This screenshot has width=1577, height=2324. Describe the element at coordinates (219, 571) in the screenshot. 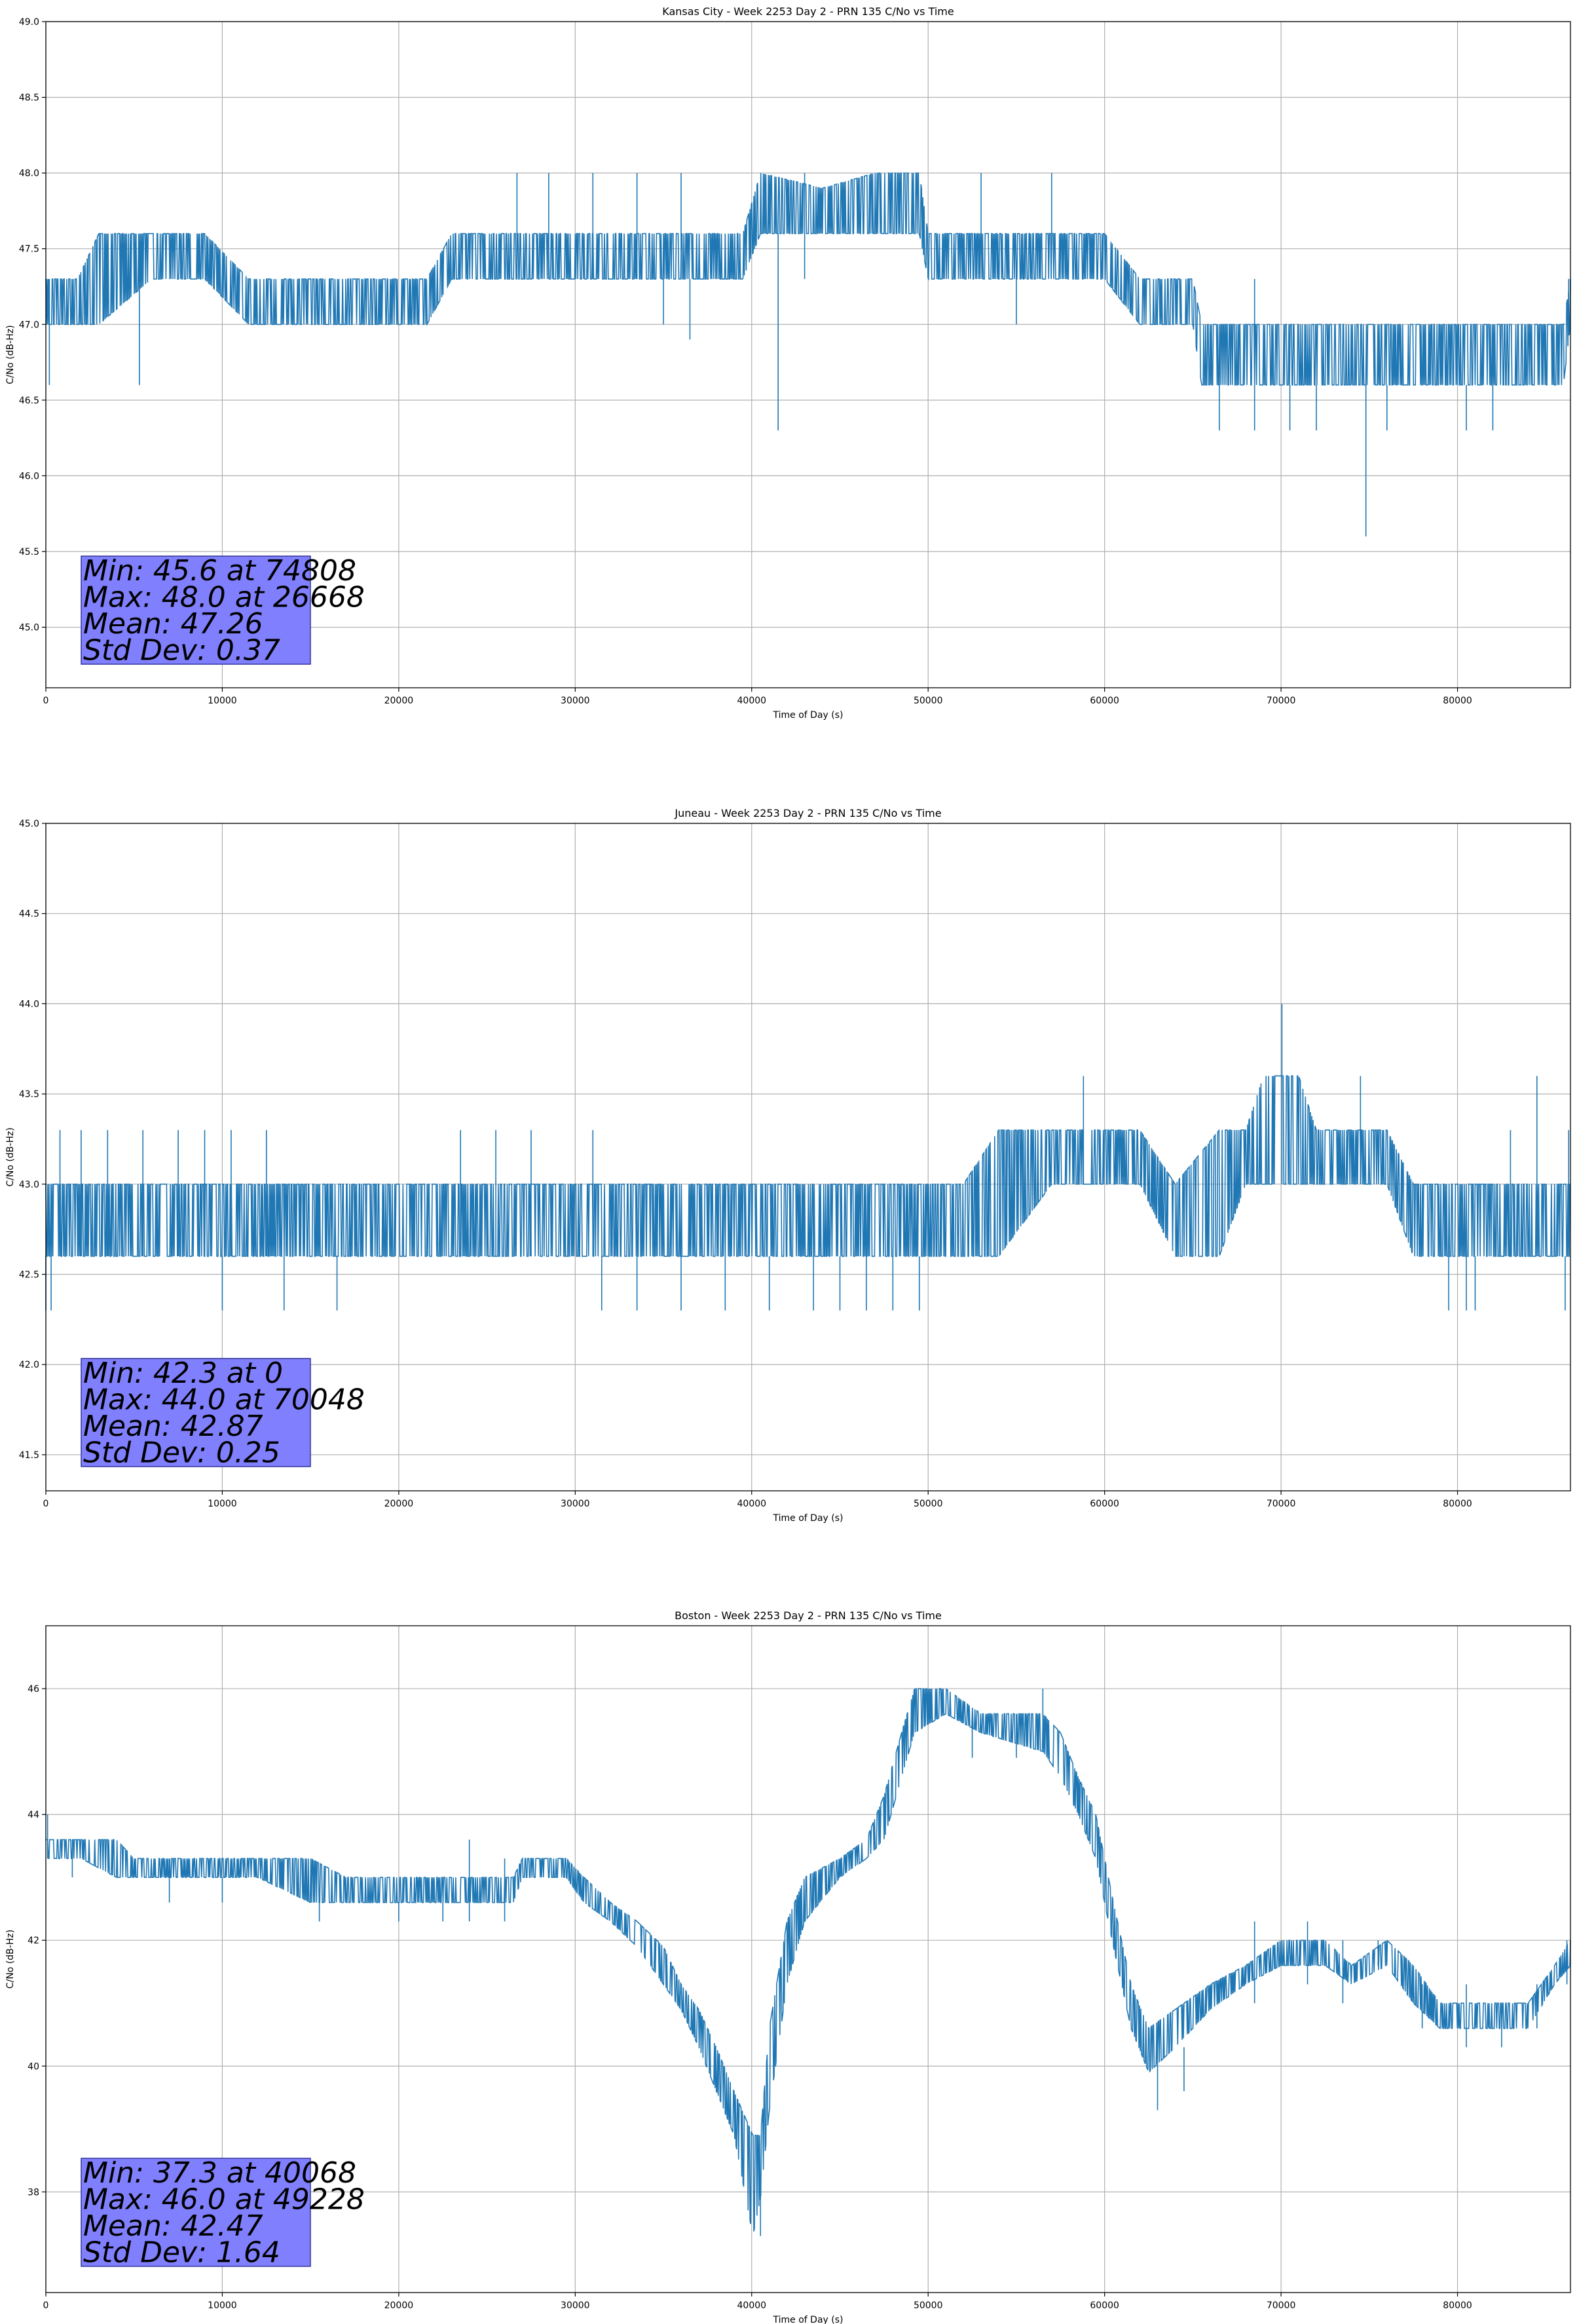

I see `stats-line: Min: 45.6 at 74808` at that location.